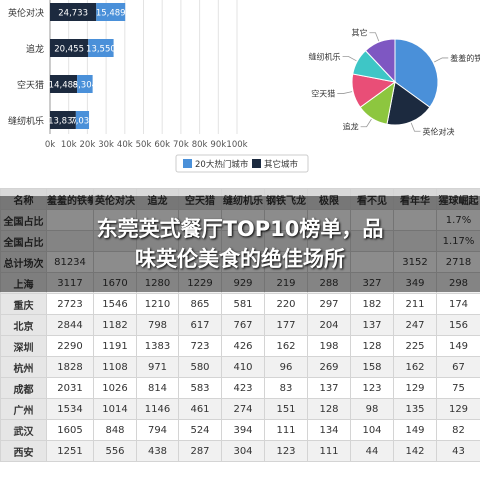 The image size is (480, 480). I want to click on table-cell: 304, so click(243, 451).